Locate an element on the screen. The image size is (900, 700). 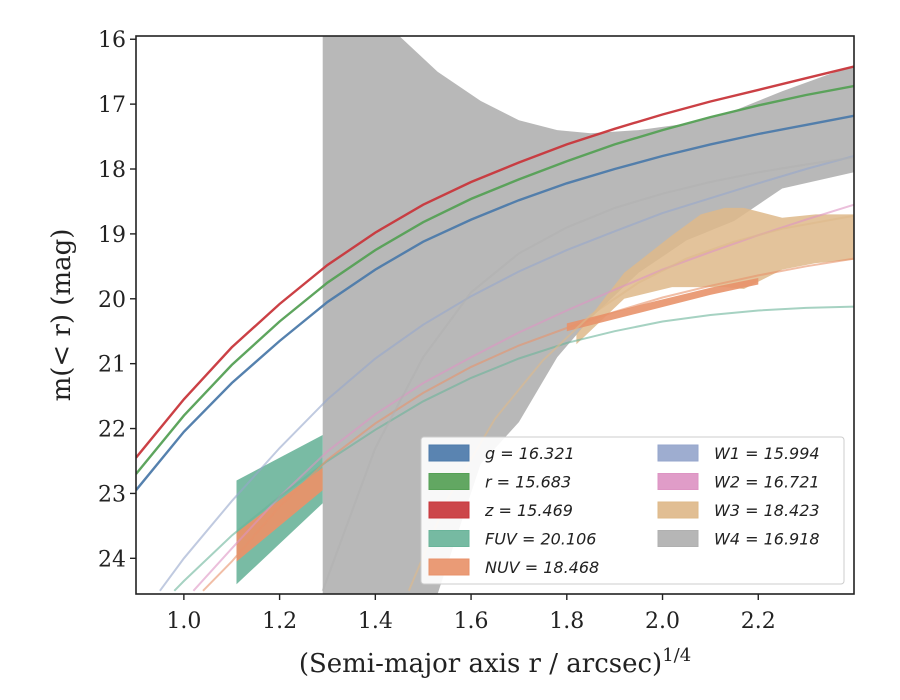
y-axis-ticks: 16 17 18 19 20 21 22 23 24 is located at coordinates (117, 300).